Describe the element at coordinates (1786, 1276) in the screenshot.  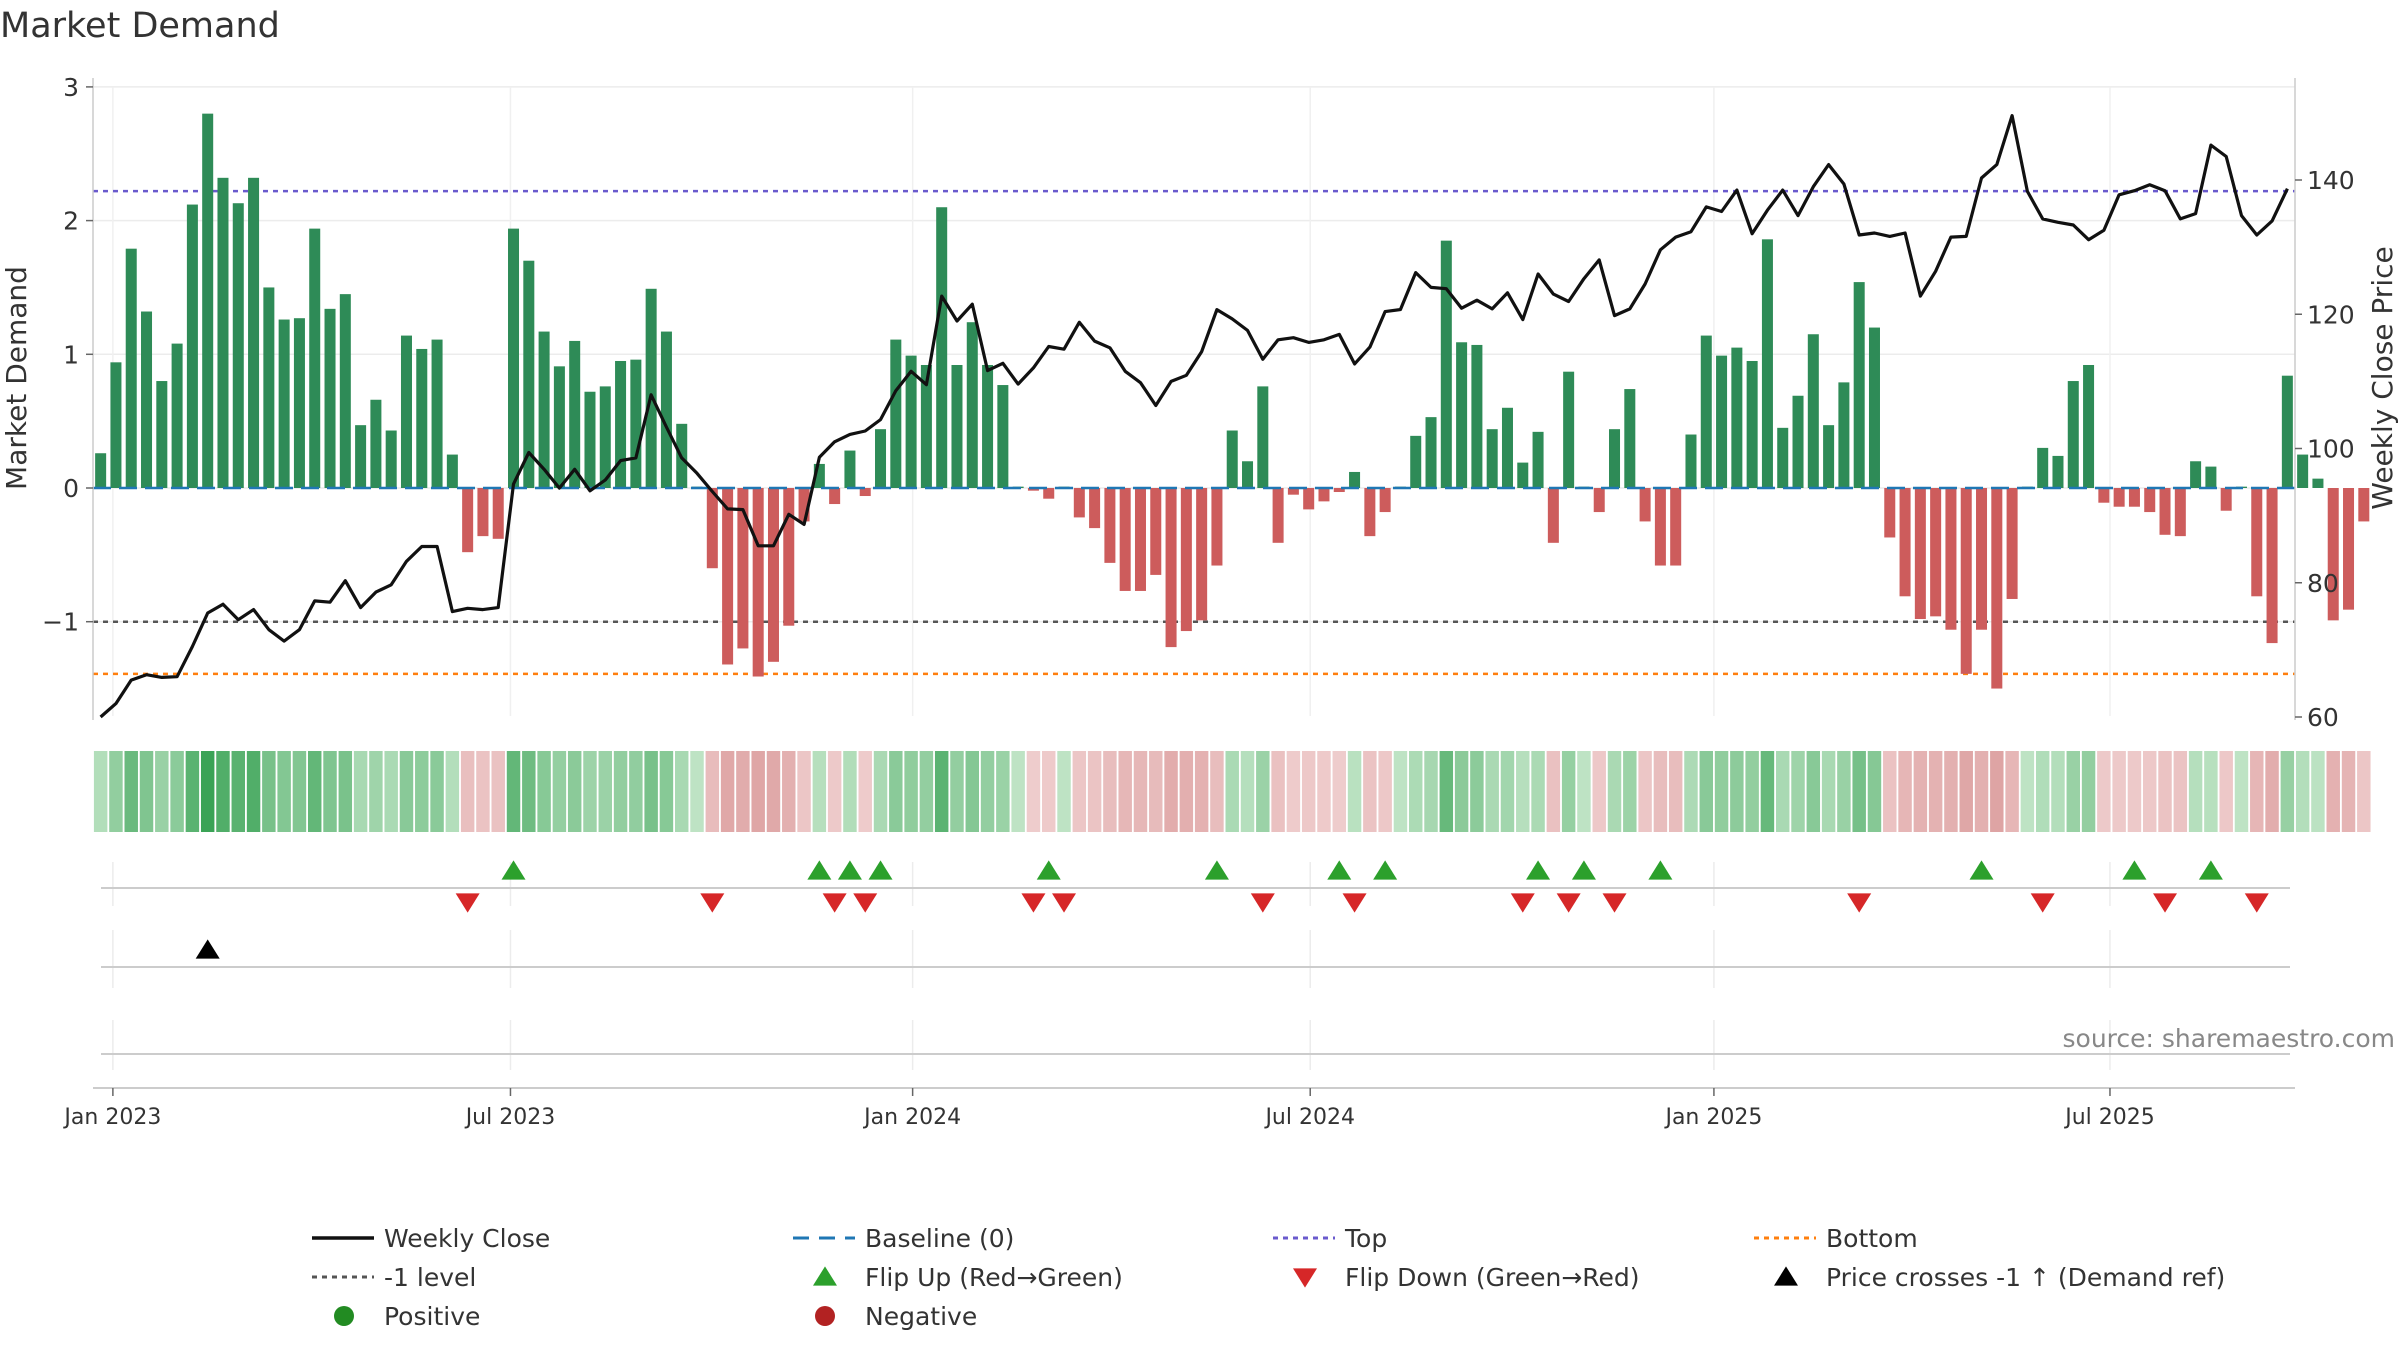
I see `legend-swatch-triangle-up` at that location.